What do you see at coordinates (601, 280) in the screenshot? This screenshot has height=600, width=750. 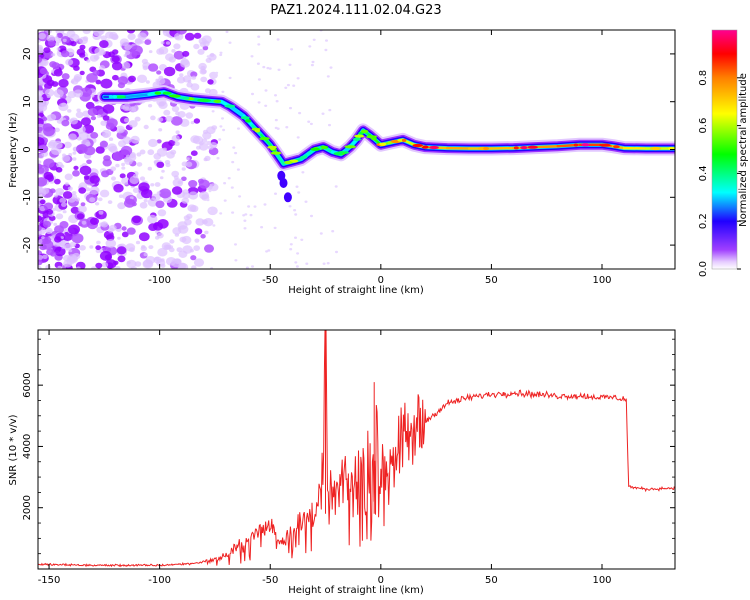 I see `x-tick-label: 100` at bounding box center [601, 280].